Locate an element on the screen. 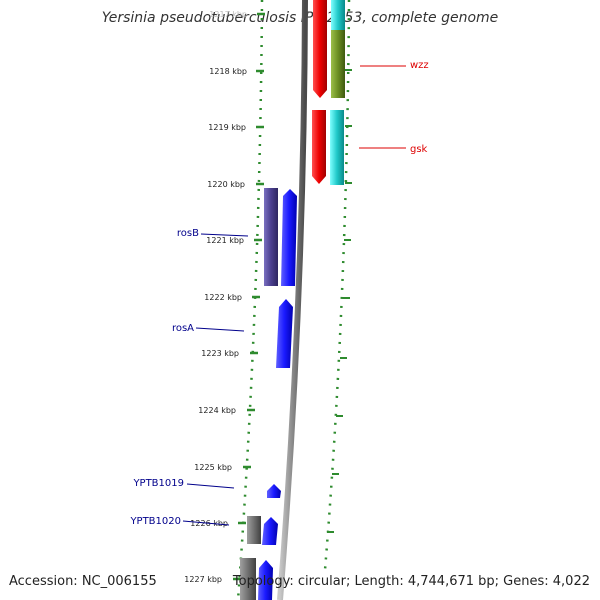  gene-label: rosB is located at coordinates (188, 233).